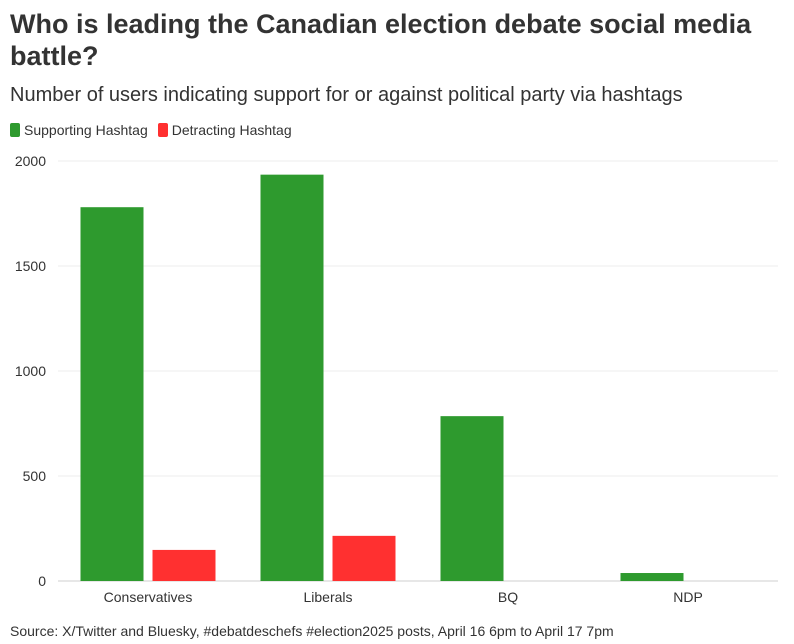 This screenshot has height=644, width=794. Describe the element at coordinates (472, 498) in the screenshot. I see `bar-supporting-bq` at that location.